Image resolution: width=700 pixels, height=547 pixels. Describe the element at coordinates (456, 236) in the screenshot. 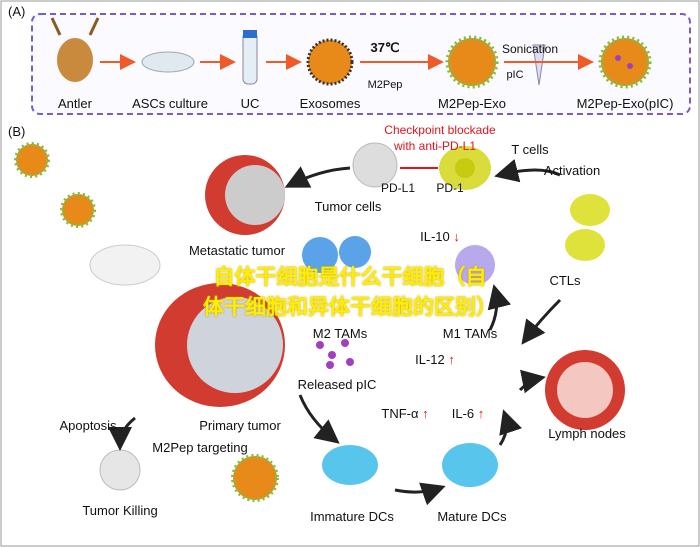

I see `down-arrow-icon: ↓` at that location.